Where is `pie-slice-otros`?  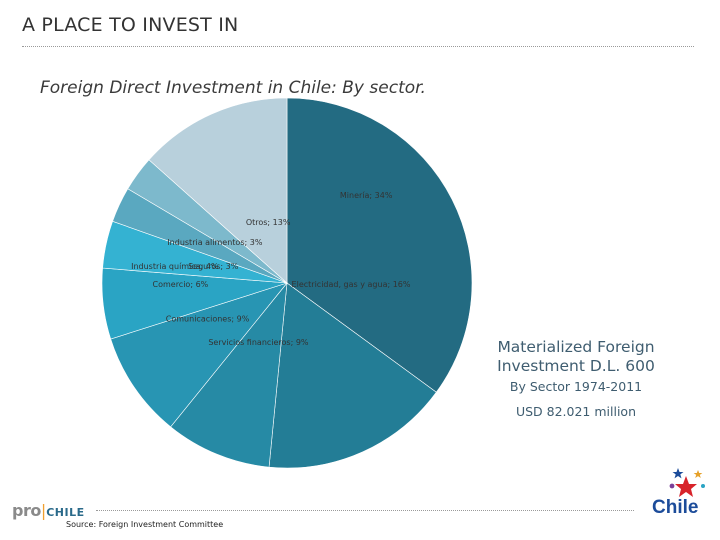 pie-slice-otros is located at coordinates (218, 190).